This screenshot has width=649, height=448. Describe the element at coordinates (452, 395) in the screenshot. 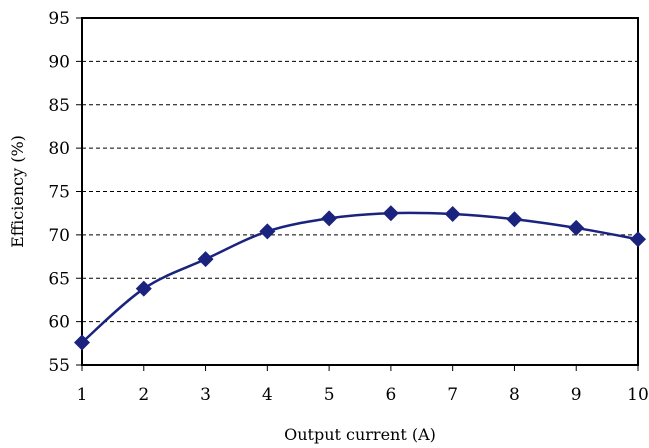

I see `x-tick-label: 7` at that location.